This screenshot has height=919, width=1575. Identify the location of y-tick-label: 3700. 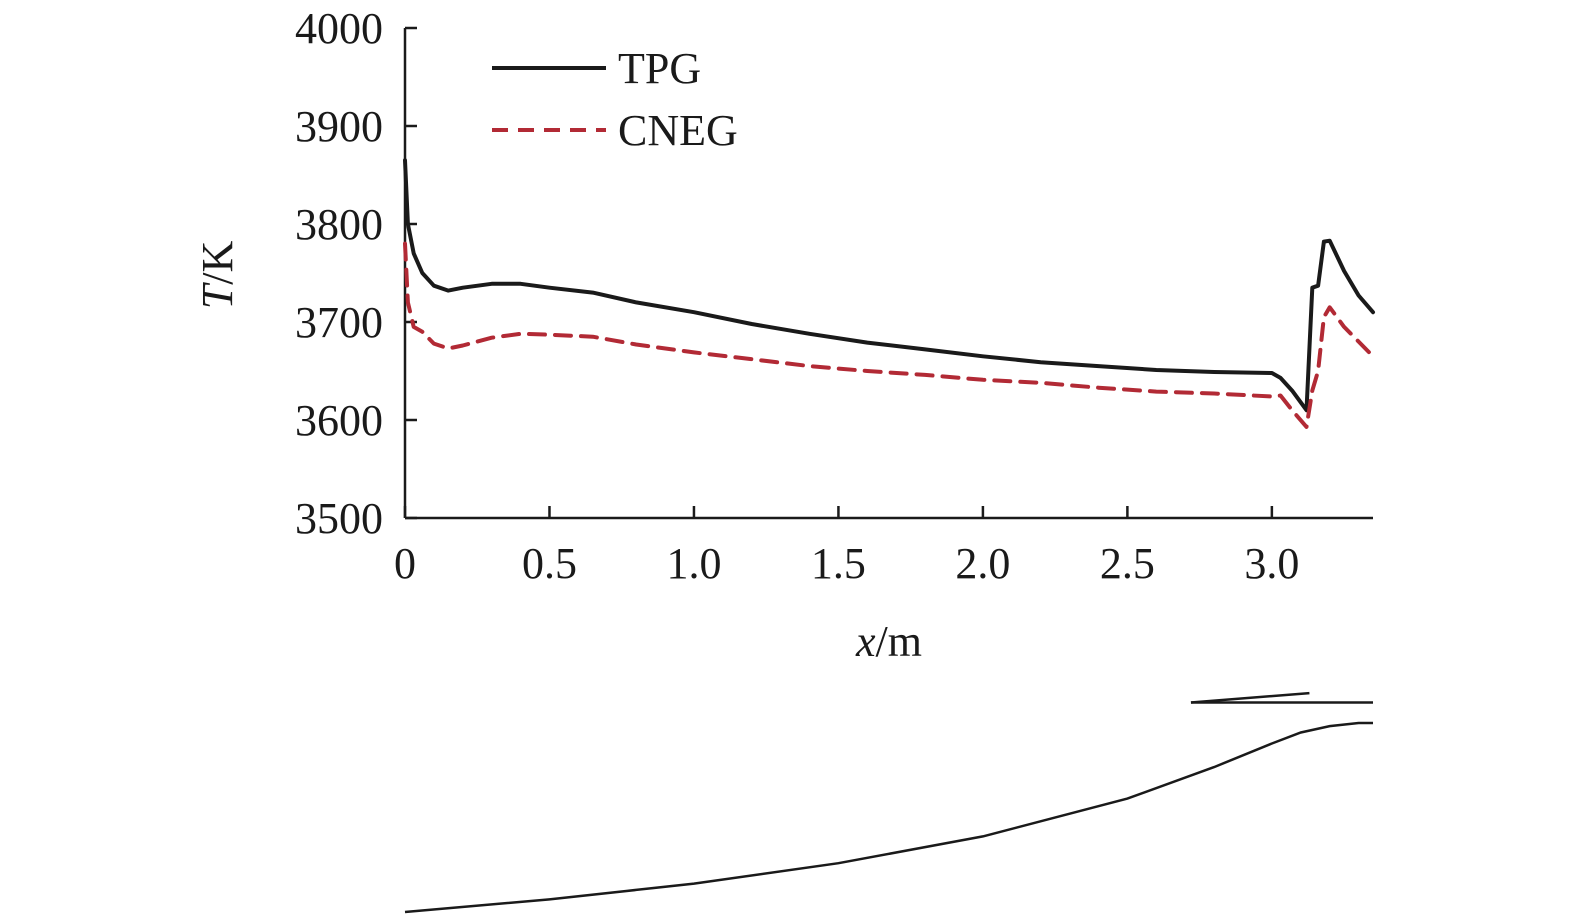
(339, 322).